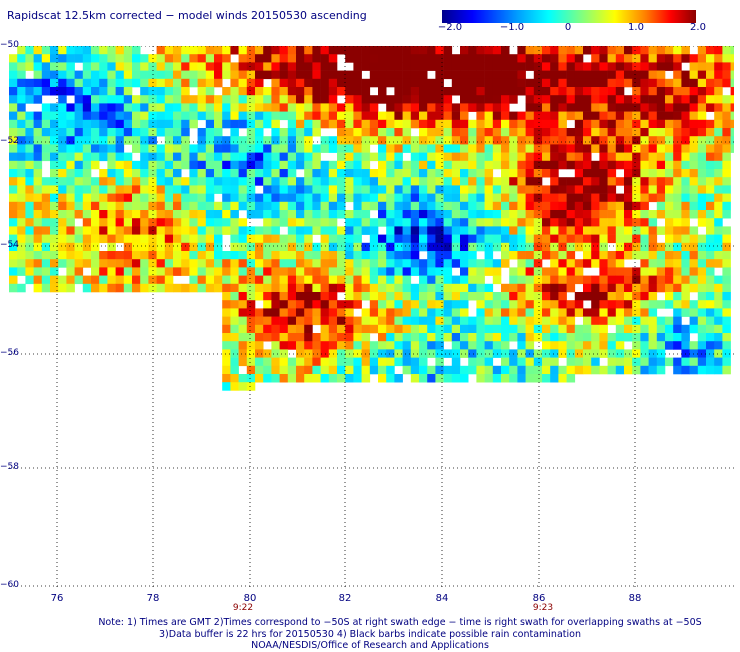 Image resolution: width=740 pixels, height=652 pixels. What do you see at coordinates (698, 27) in the screenshot?
I see `colorbar-tick-label: 2.0` at bounding box center [698, 27].